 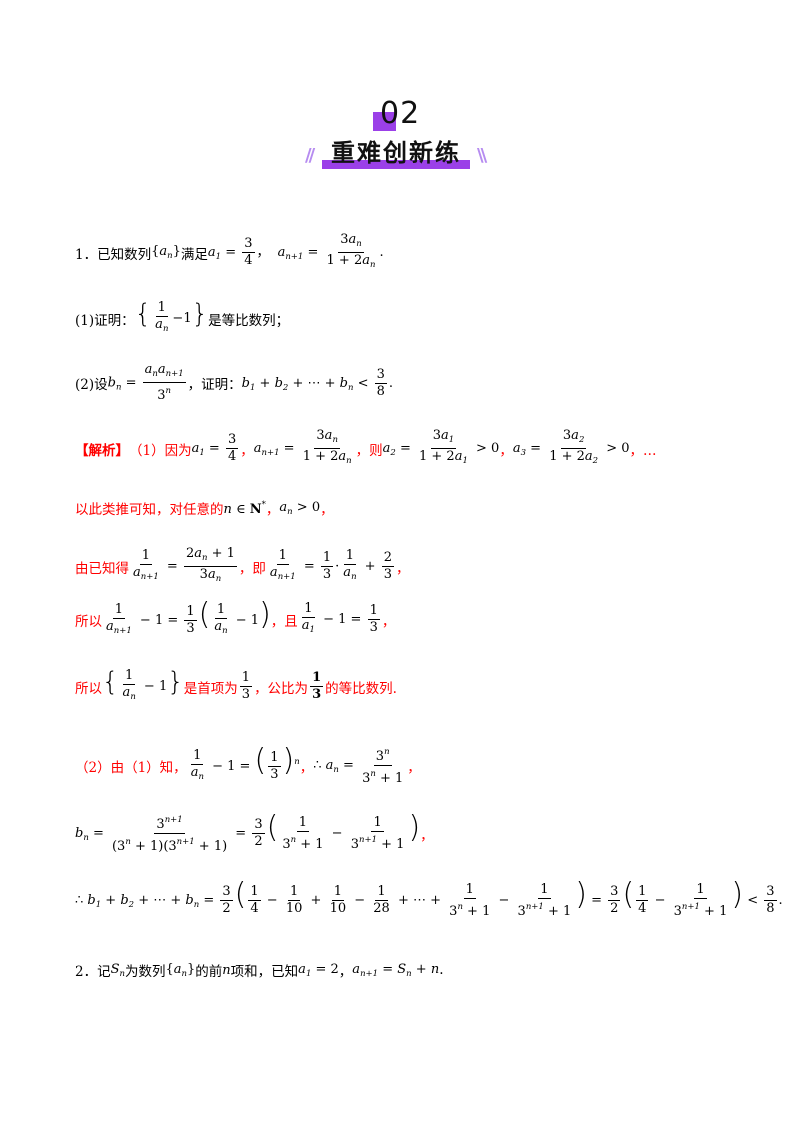 What do you see at coordinates (185, 565) in the screenshot?
I see `formula-reciprocal-recurrence: 1 an+1 = 2an + 1 3an` at bounding box center [185, 565].